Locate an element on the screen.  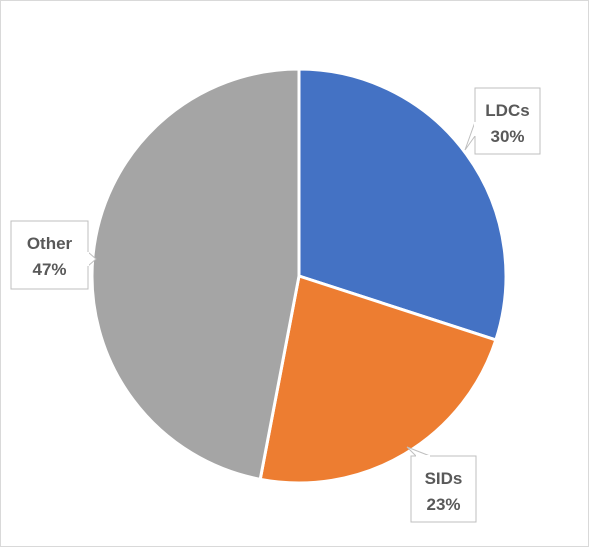
data-label-percent: 47% is located at coordinates (49, 269).